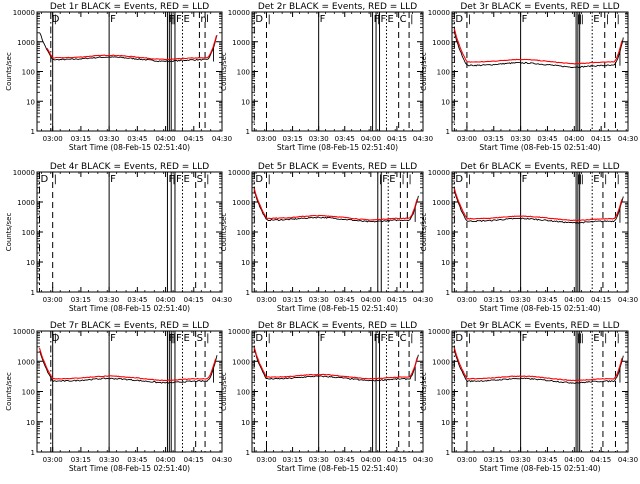  I want to click on plot-title: Det 8r BLACK = Events, RED = LLD, so click(337, 326).